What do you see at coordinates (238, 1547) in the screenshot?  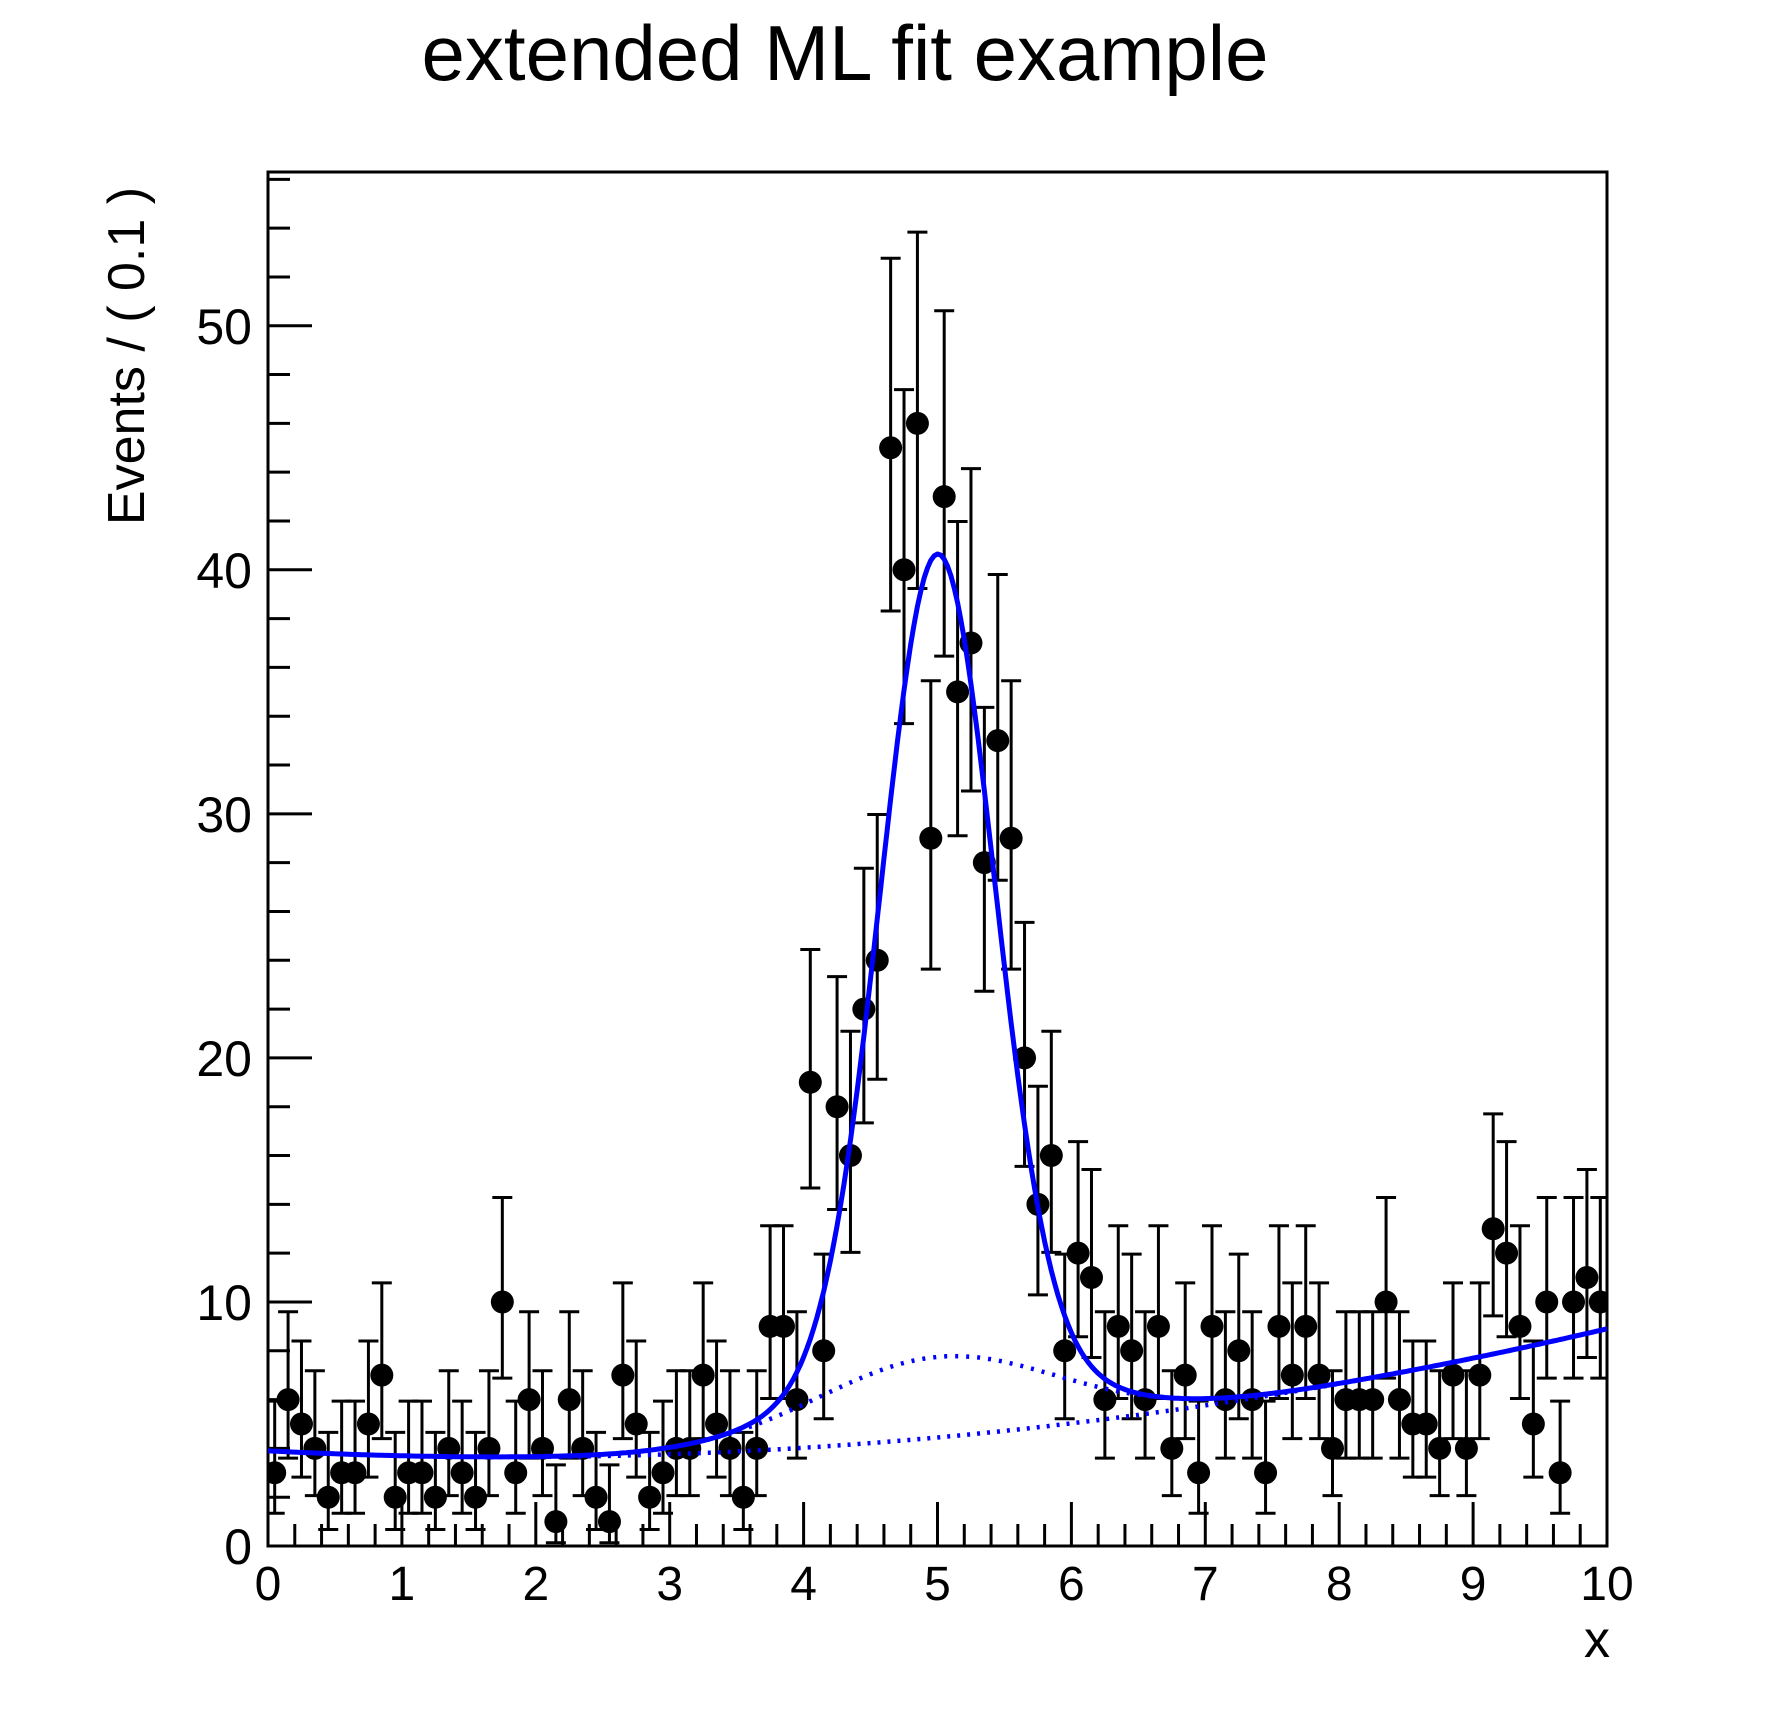 I see `svg-text: 0` at bounding box center [238, 1547].